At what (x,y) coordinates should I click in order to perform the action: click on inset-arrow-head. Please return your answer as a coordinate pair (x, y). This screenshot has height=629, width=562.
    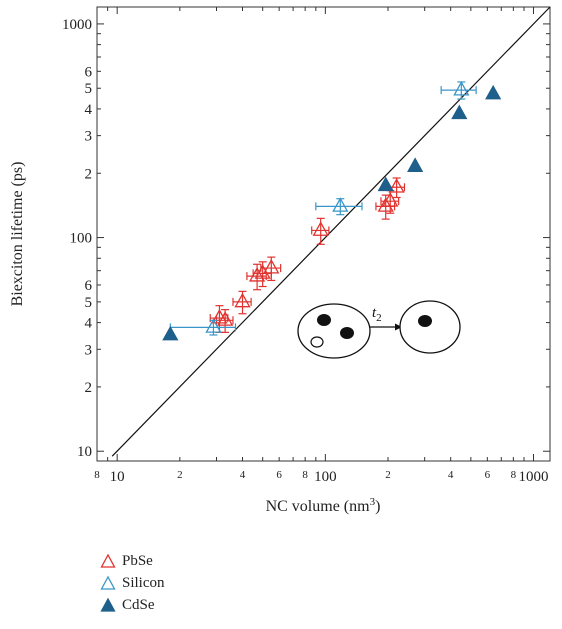
    Looking at the image, I should click on (398, 327).